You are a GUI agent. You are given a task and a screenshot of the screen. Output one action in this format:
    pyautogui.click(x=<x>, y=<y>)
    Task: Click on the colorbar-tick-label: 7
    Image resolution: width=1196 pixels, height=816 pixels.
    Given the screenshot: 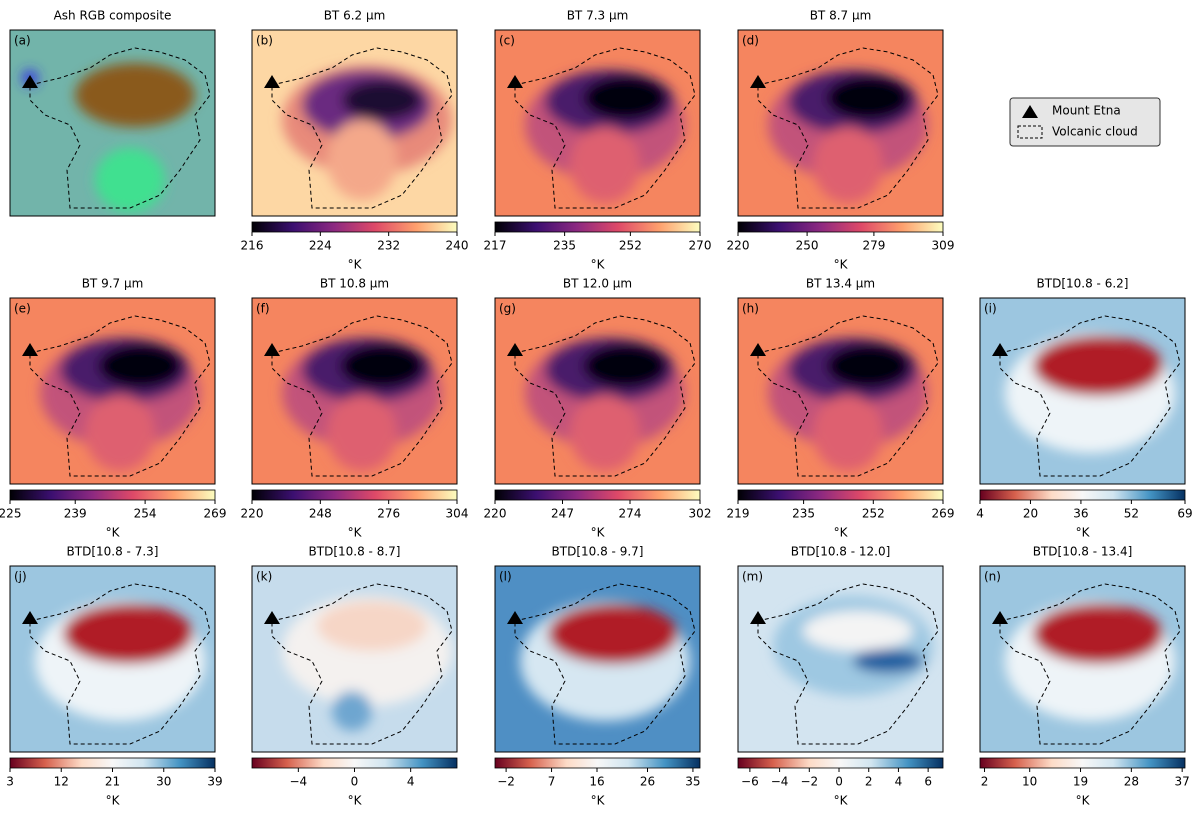 What is the action you would take?
    pyautogui.click(x=552, y=782)
    